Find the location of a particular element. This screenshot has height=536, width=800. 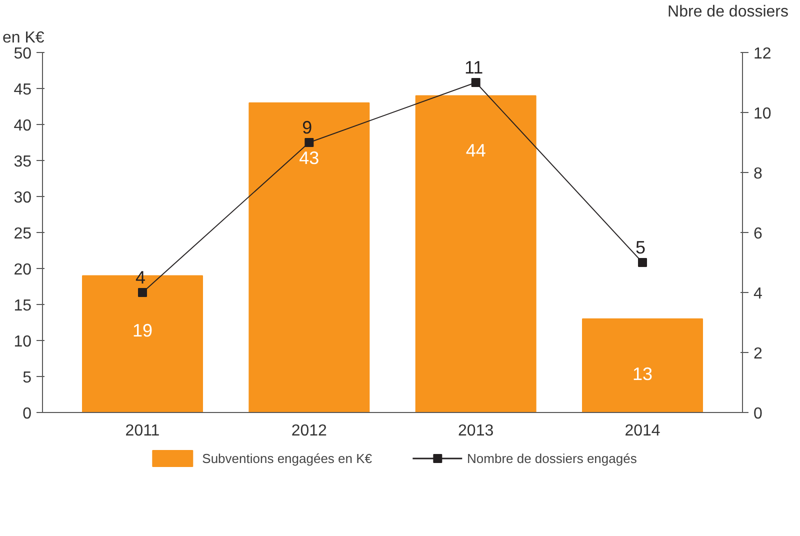

x-tick-label: 2012 is located at coordinates (309, 431).